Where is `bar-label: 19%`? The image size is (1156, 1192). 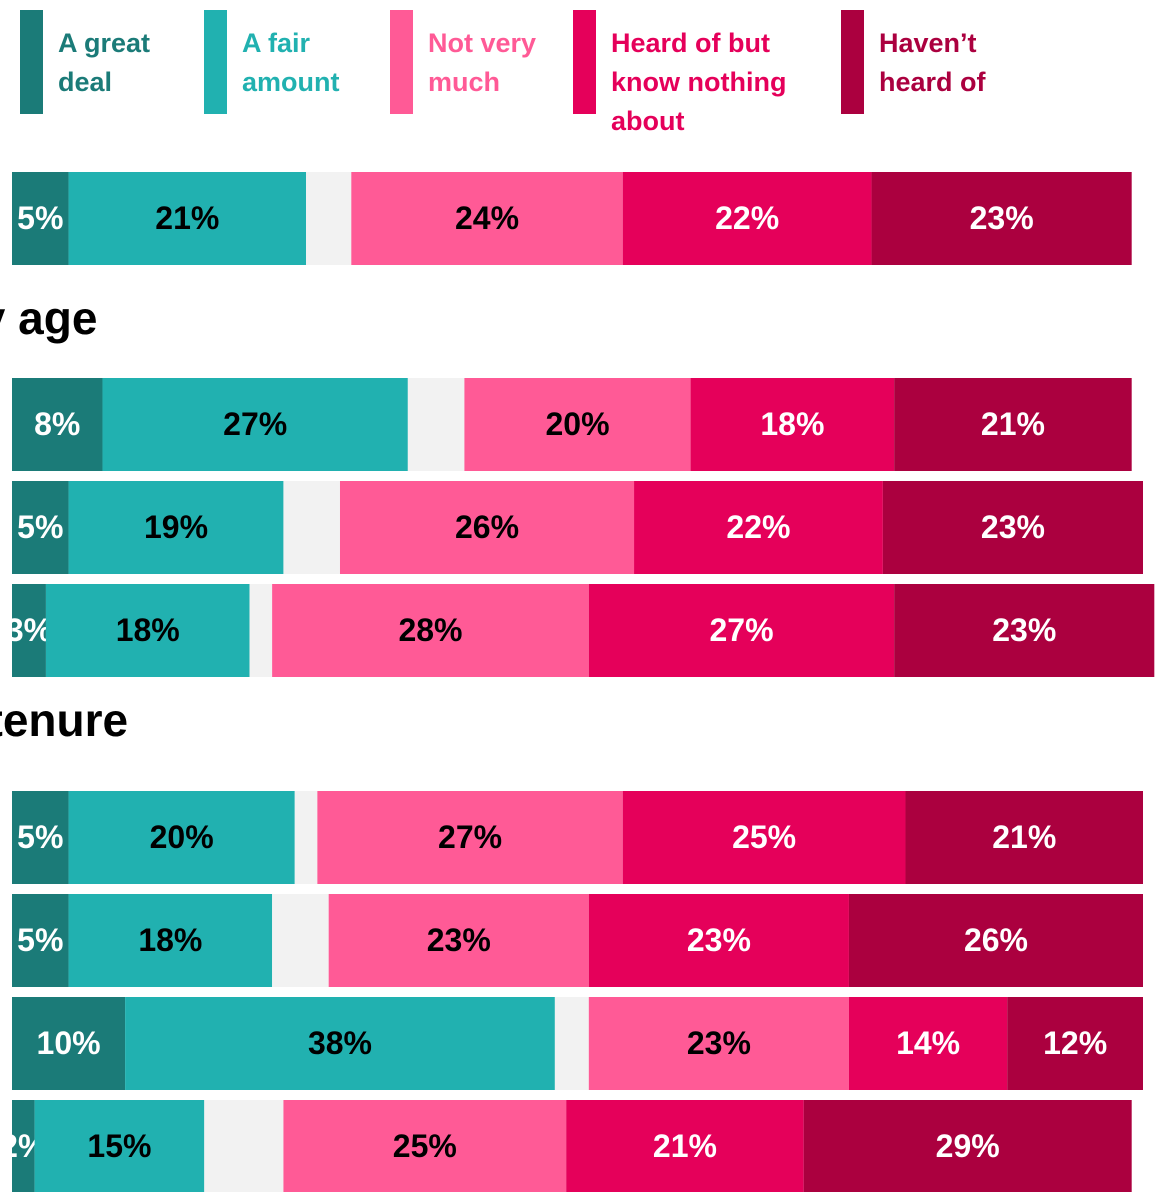 bar-label: 19% is located at coordinates (176, 527).